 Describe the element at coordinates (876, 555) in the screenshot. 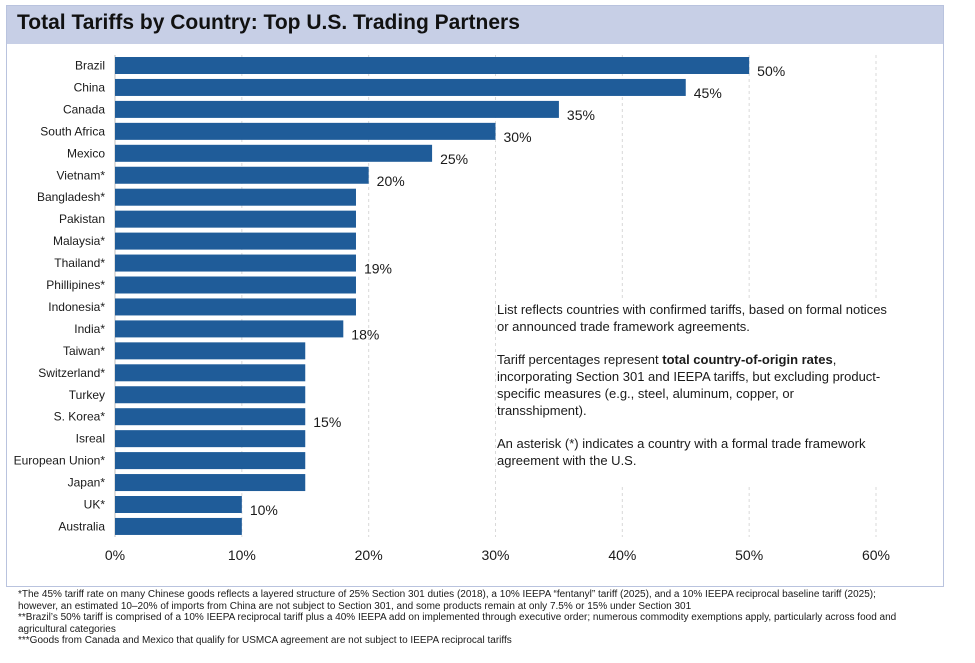

I see `x-tick-label: 60%` at that location.